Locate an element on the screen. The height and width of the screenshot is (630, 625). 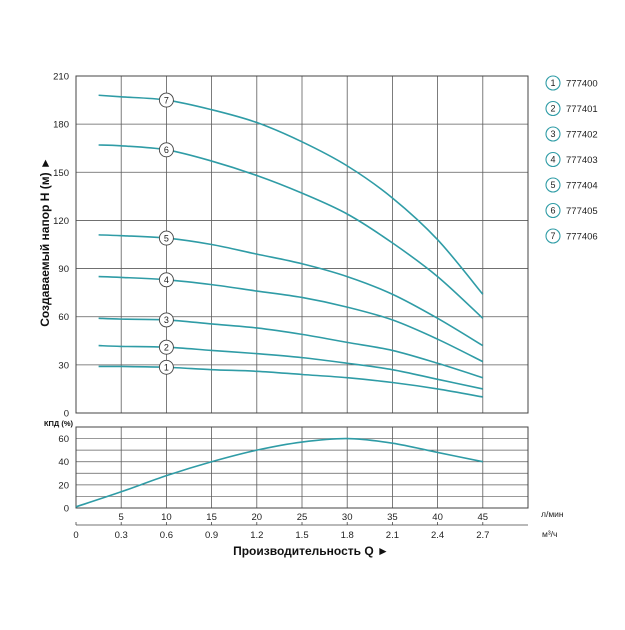
legend-item-5: 5 777404 is located at coordinates (571, 185).